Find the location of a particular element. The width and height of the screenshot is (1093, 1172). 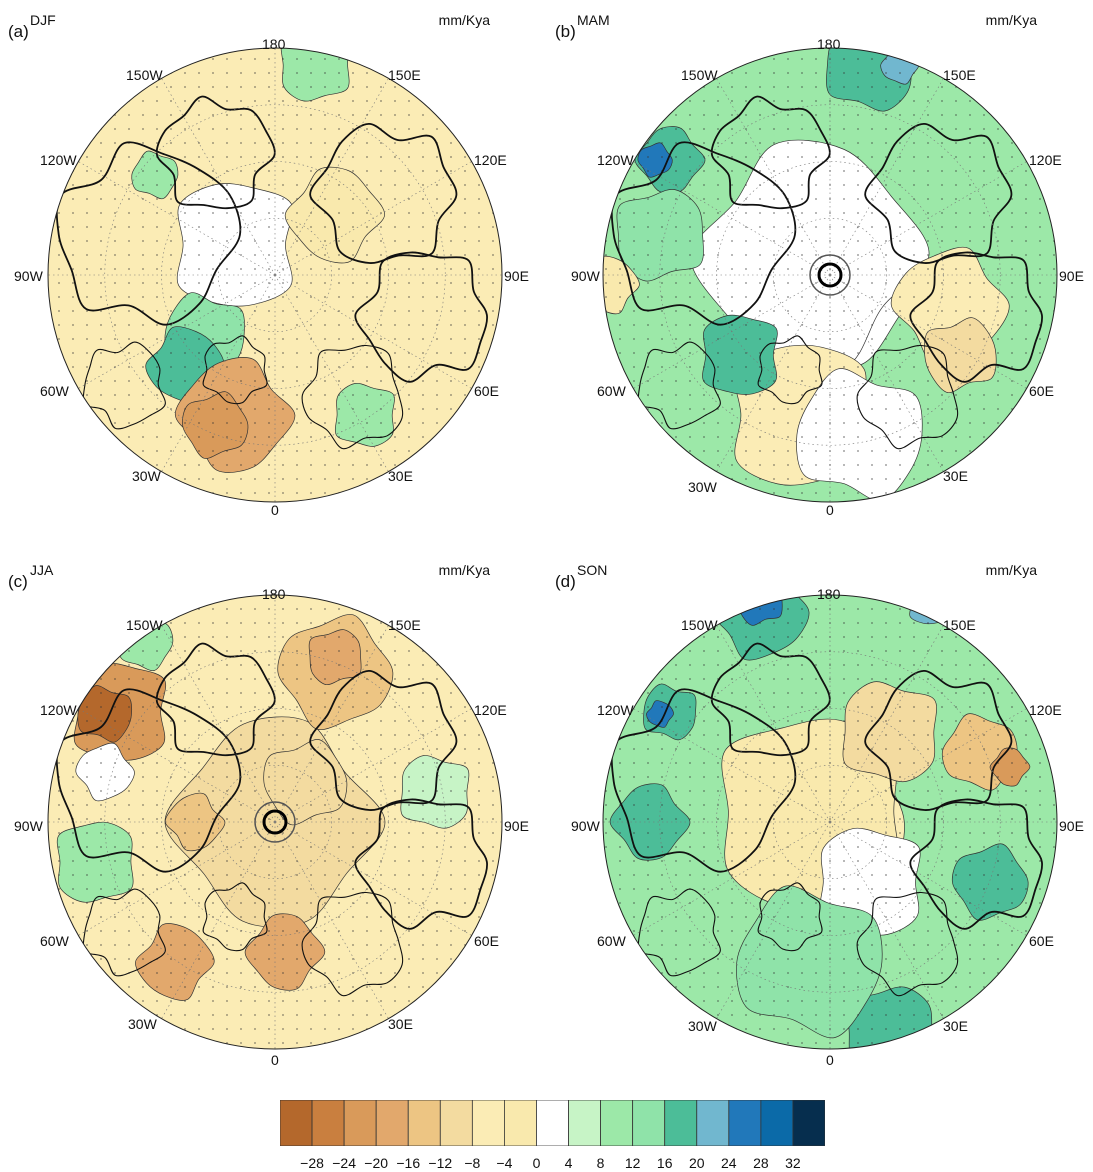

season-title: MAM is located at coordinates (593, 20).